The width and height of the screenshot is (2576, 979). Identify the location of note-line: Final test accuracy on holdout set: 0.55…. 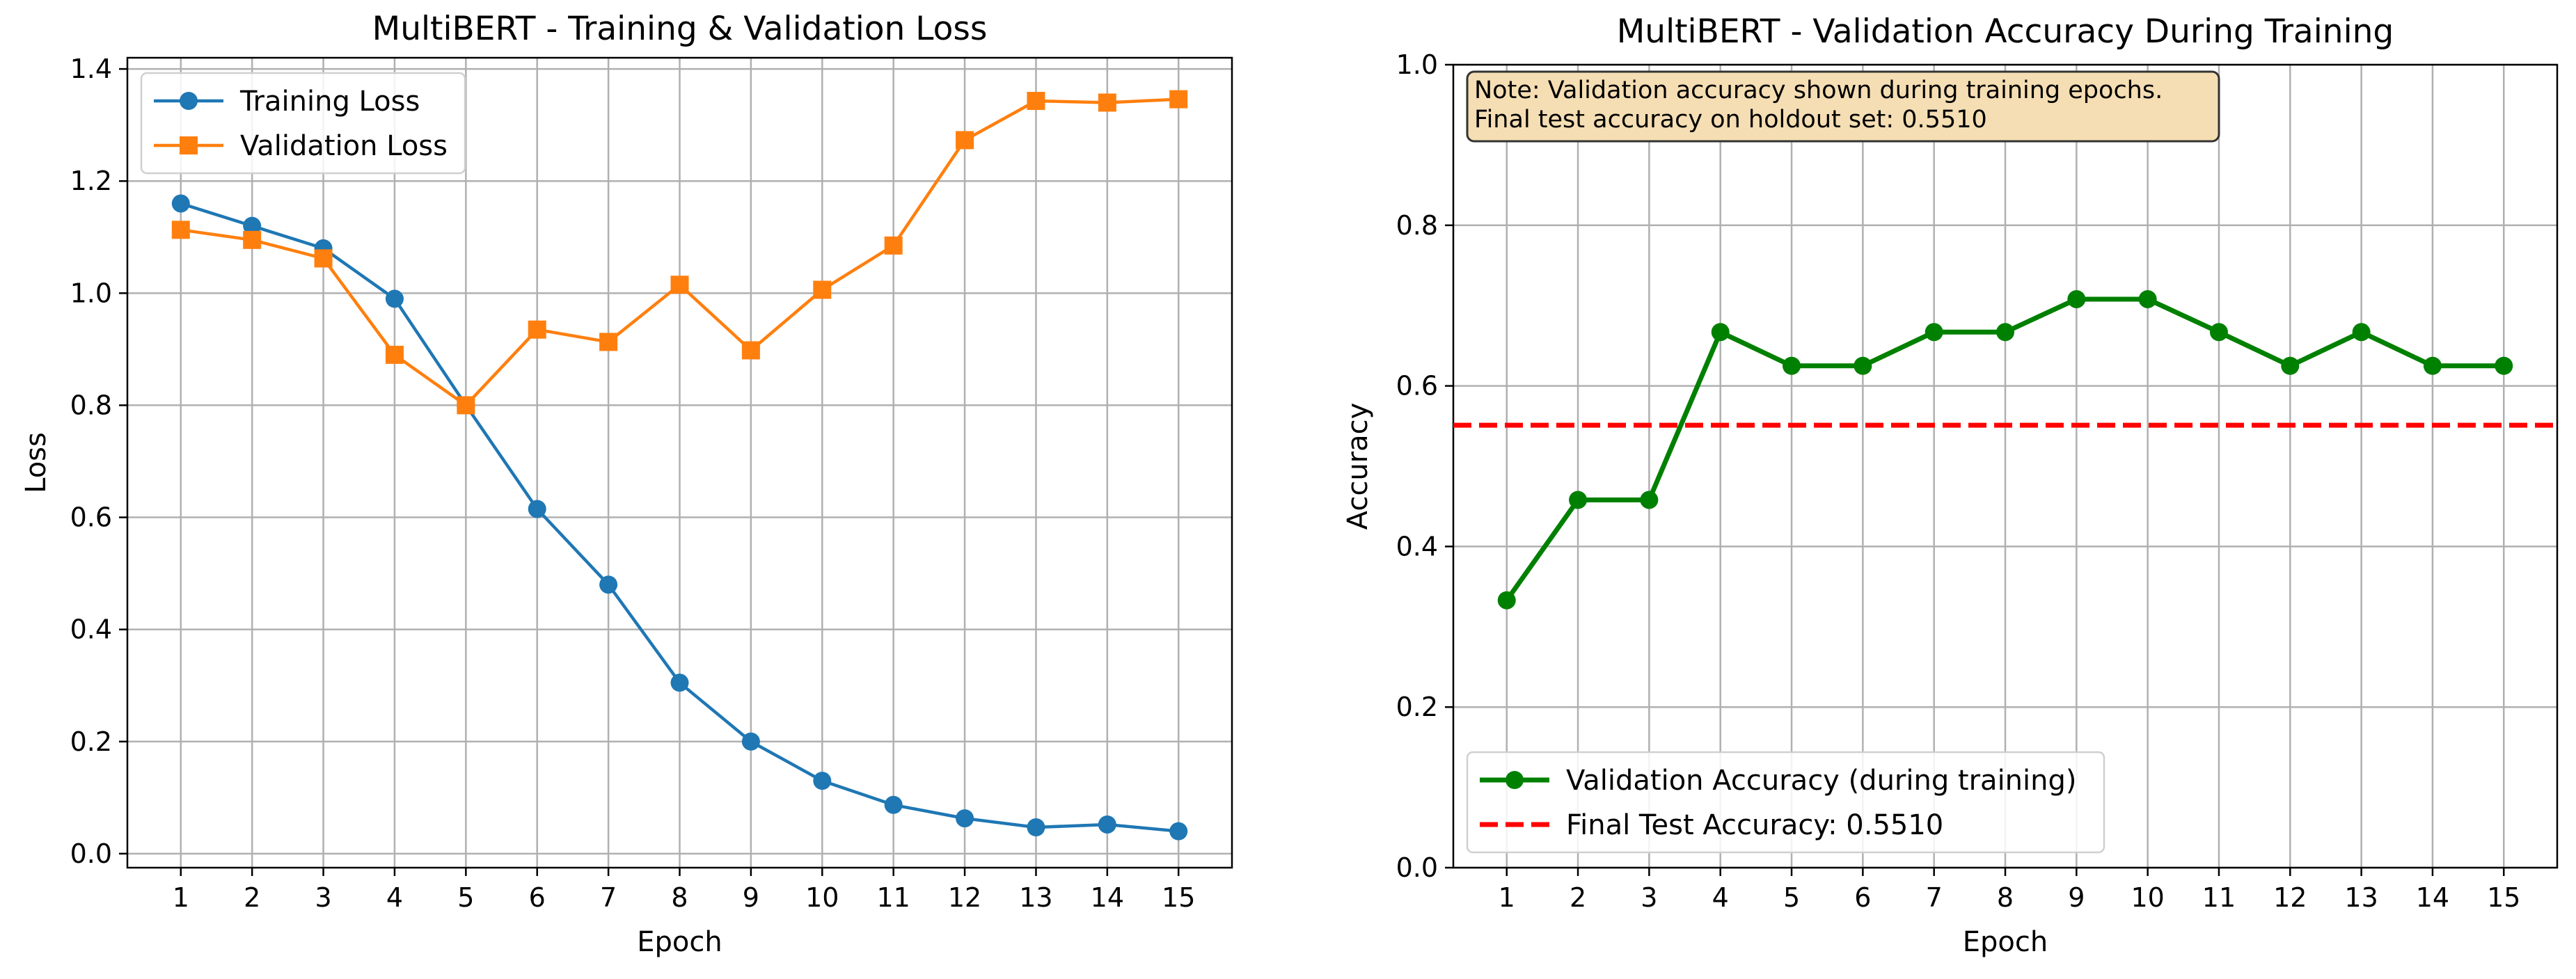
(1730, 120).